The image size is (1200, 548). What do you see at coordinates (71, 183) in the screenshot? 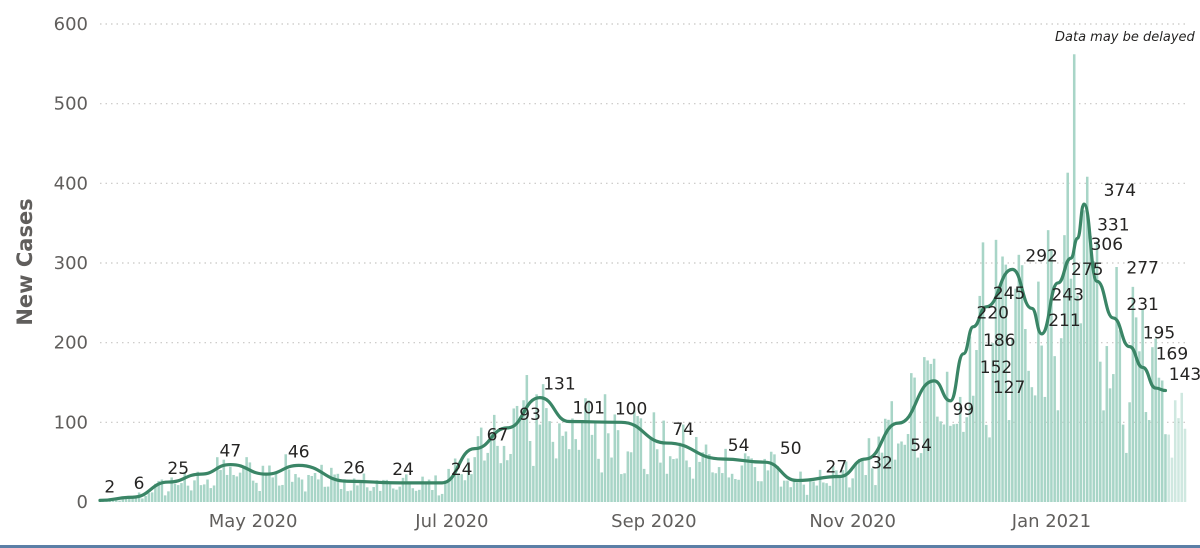
I see `y-tick-label: 400` at bounding box center [71, 183].